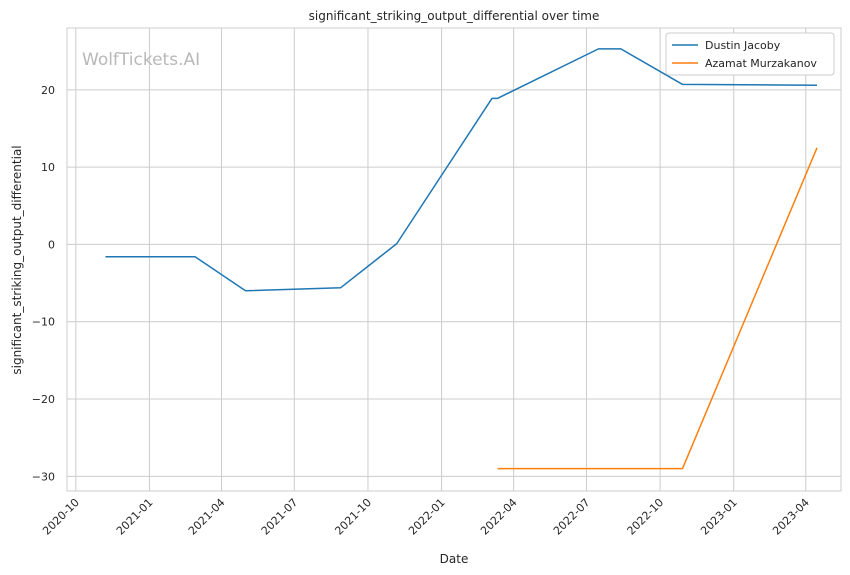 This screenshot has width=850, height=575. Describe the element at coordinates (17, 259) in the screenshot. I see `y-axis-label: significant_striking_output_differential` at that location.